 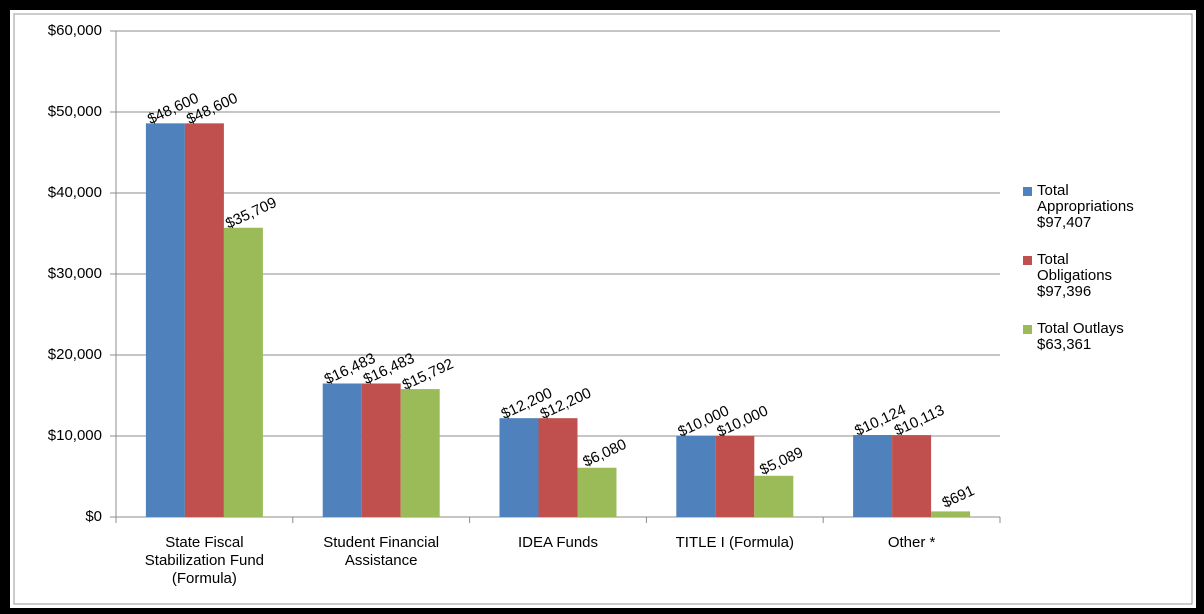 What do you see at coordinates (75, 435) in the screenshot?
I see `y-tick-label: $10,000` at bounding box center [75, 435].